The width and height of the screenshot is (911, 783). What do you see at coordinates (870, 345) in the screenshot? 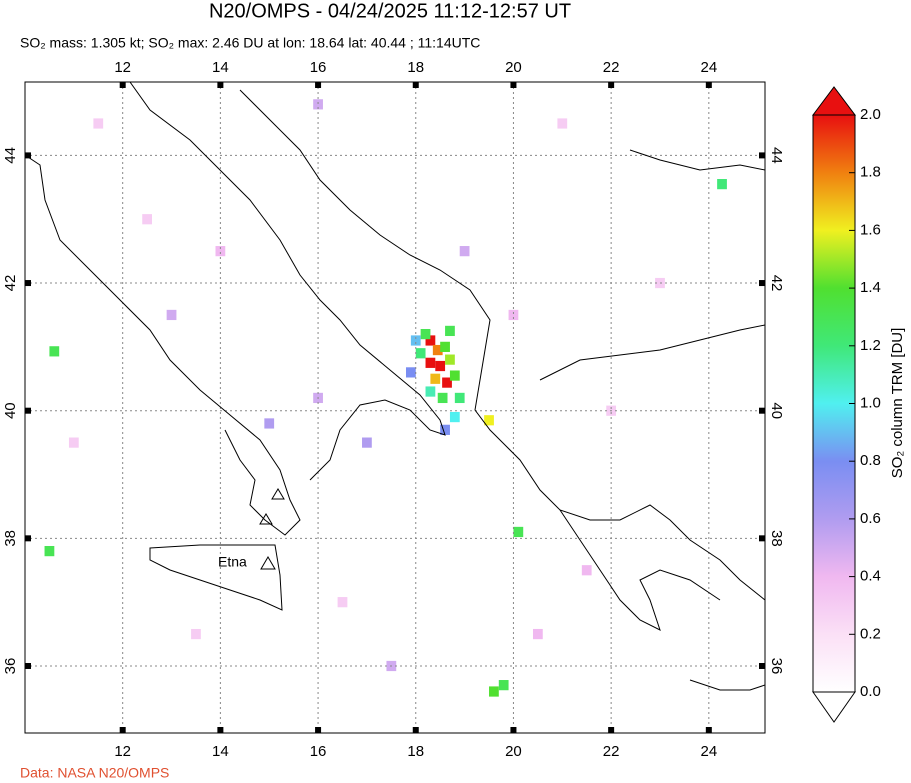
I see `colorbar-tick-label: 1.2` at bounding box center [870, 345].